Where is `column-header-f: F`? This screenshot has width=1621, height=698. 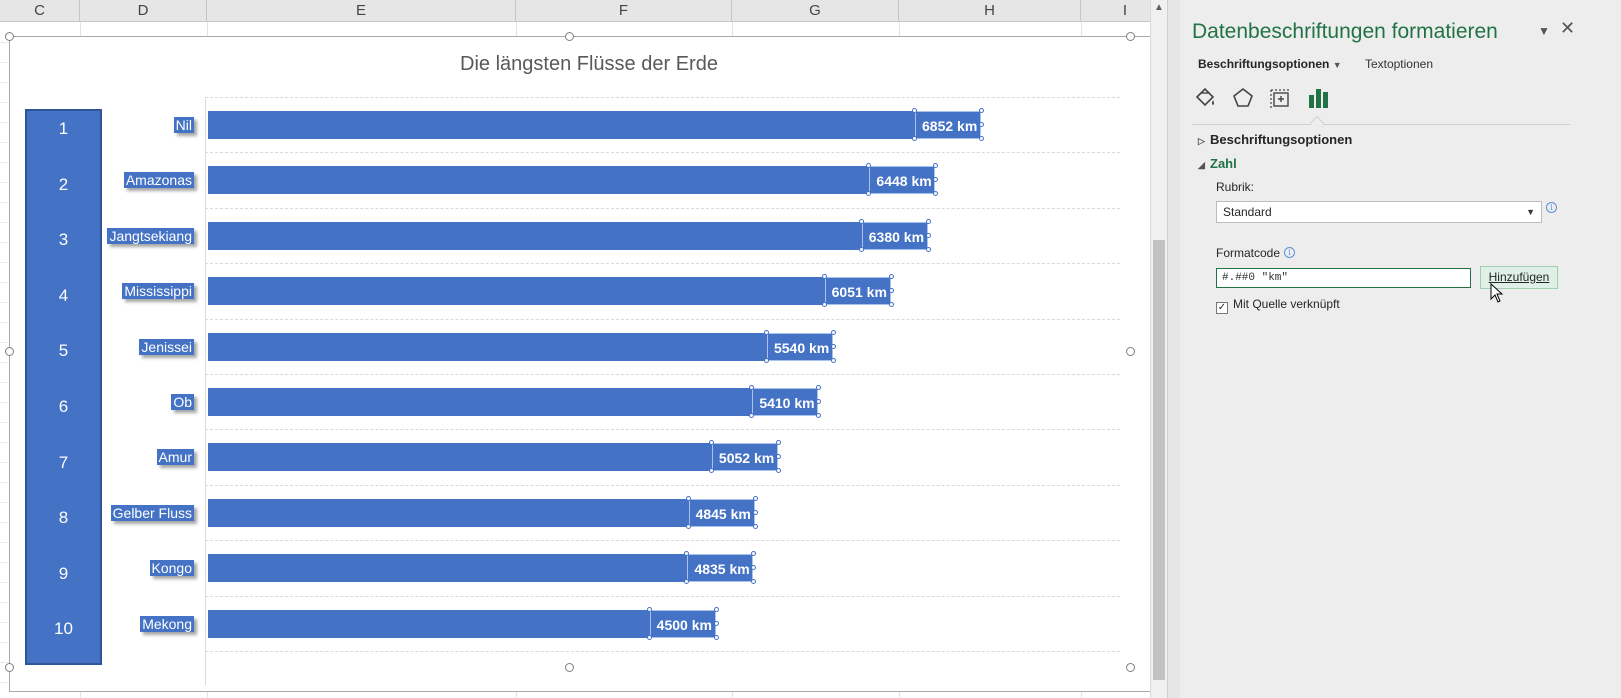 column-header-f: F is located at coordinates (624, 11).